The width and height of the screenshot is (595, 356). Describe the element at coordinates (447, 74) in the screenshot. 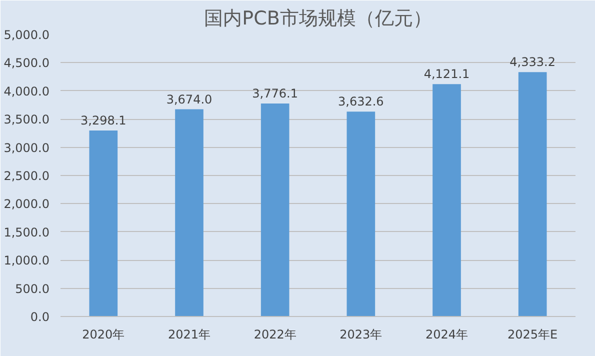

I see `data-label: 4,121.1` at that location.